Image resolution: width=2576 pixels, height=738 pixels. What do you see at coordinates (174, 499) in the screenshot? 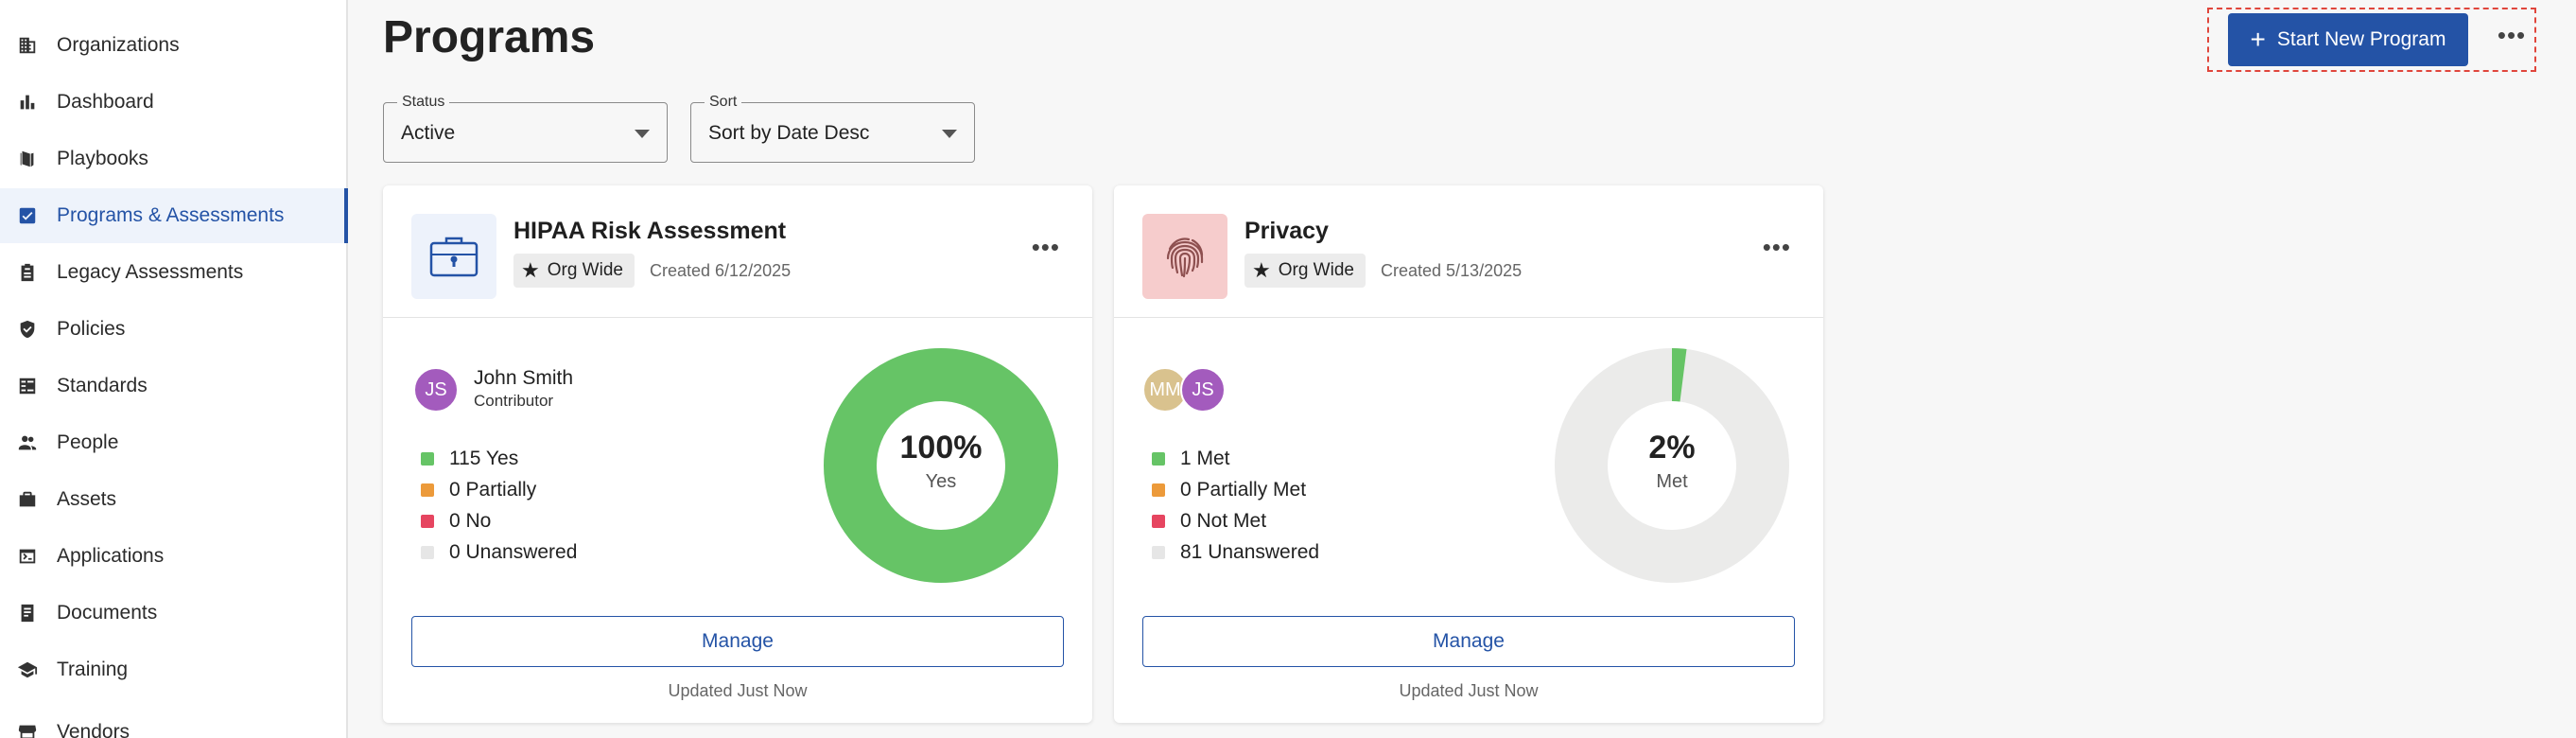
I see `sidebar-item-assets: Assets` at bounding box center [174, 499].